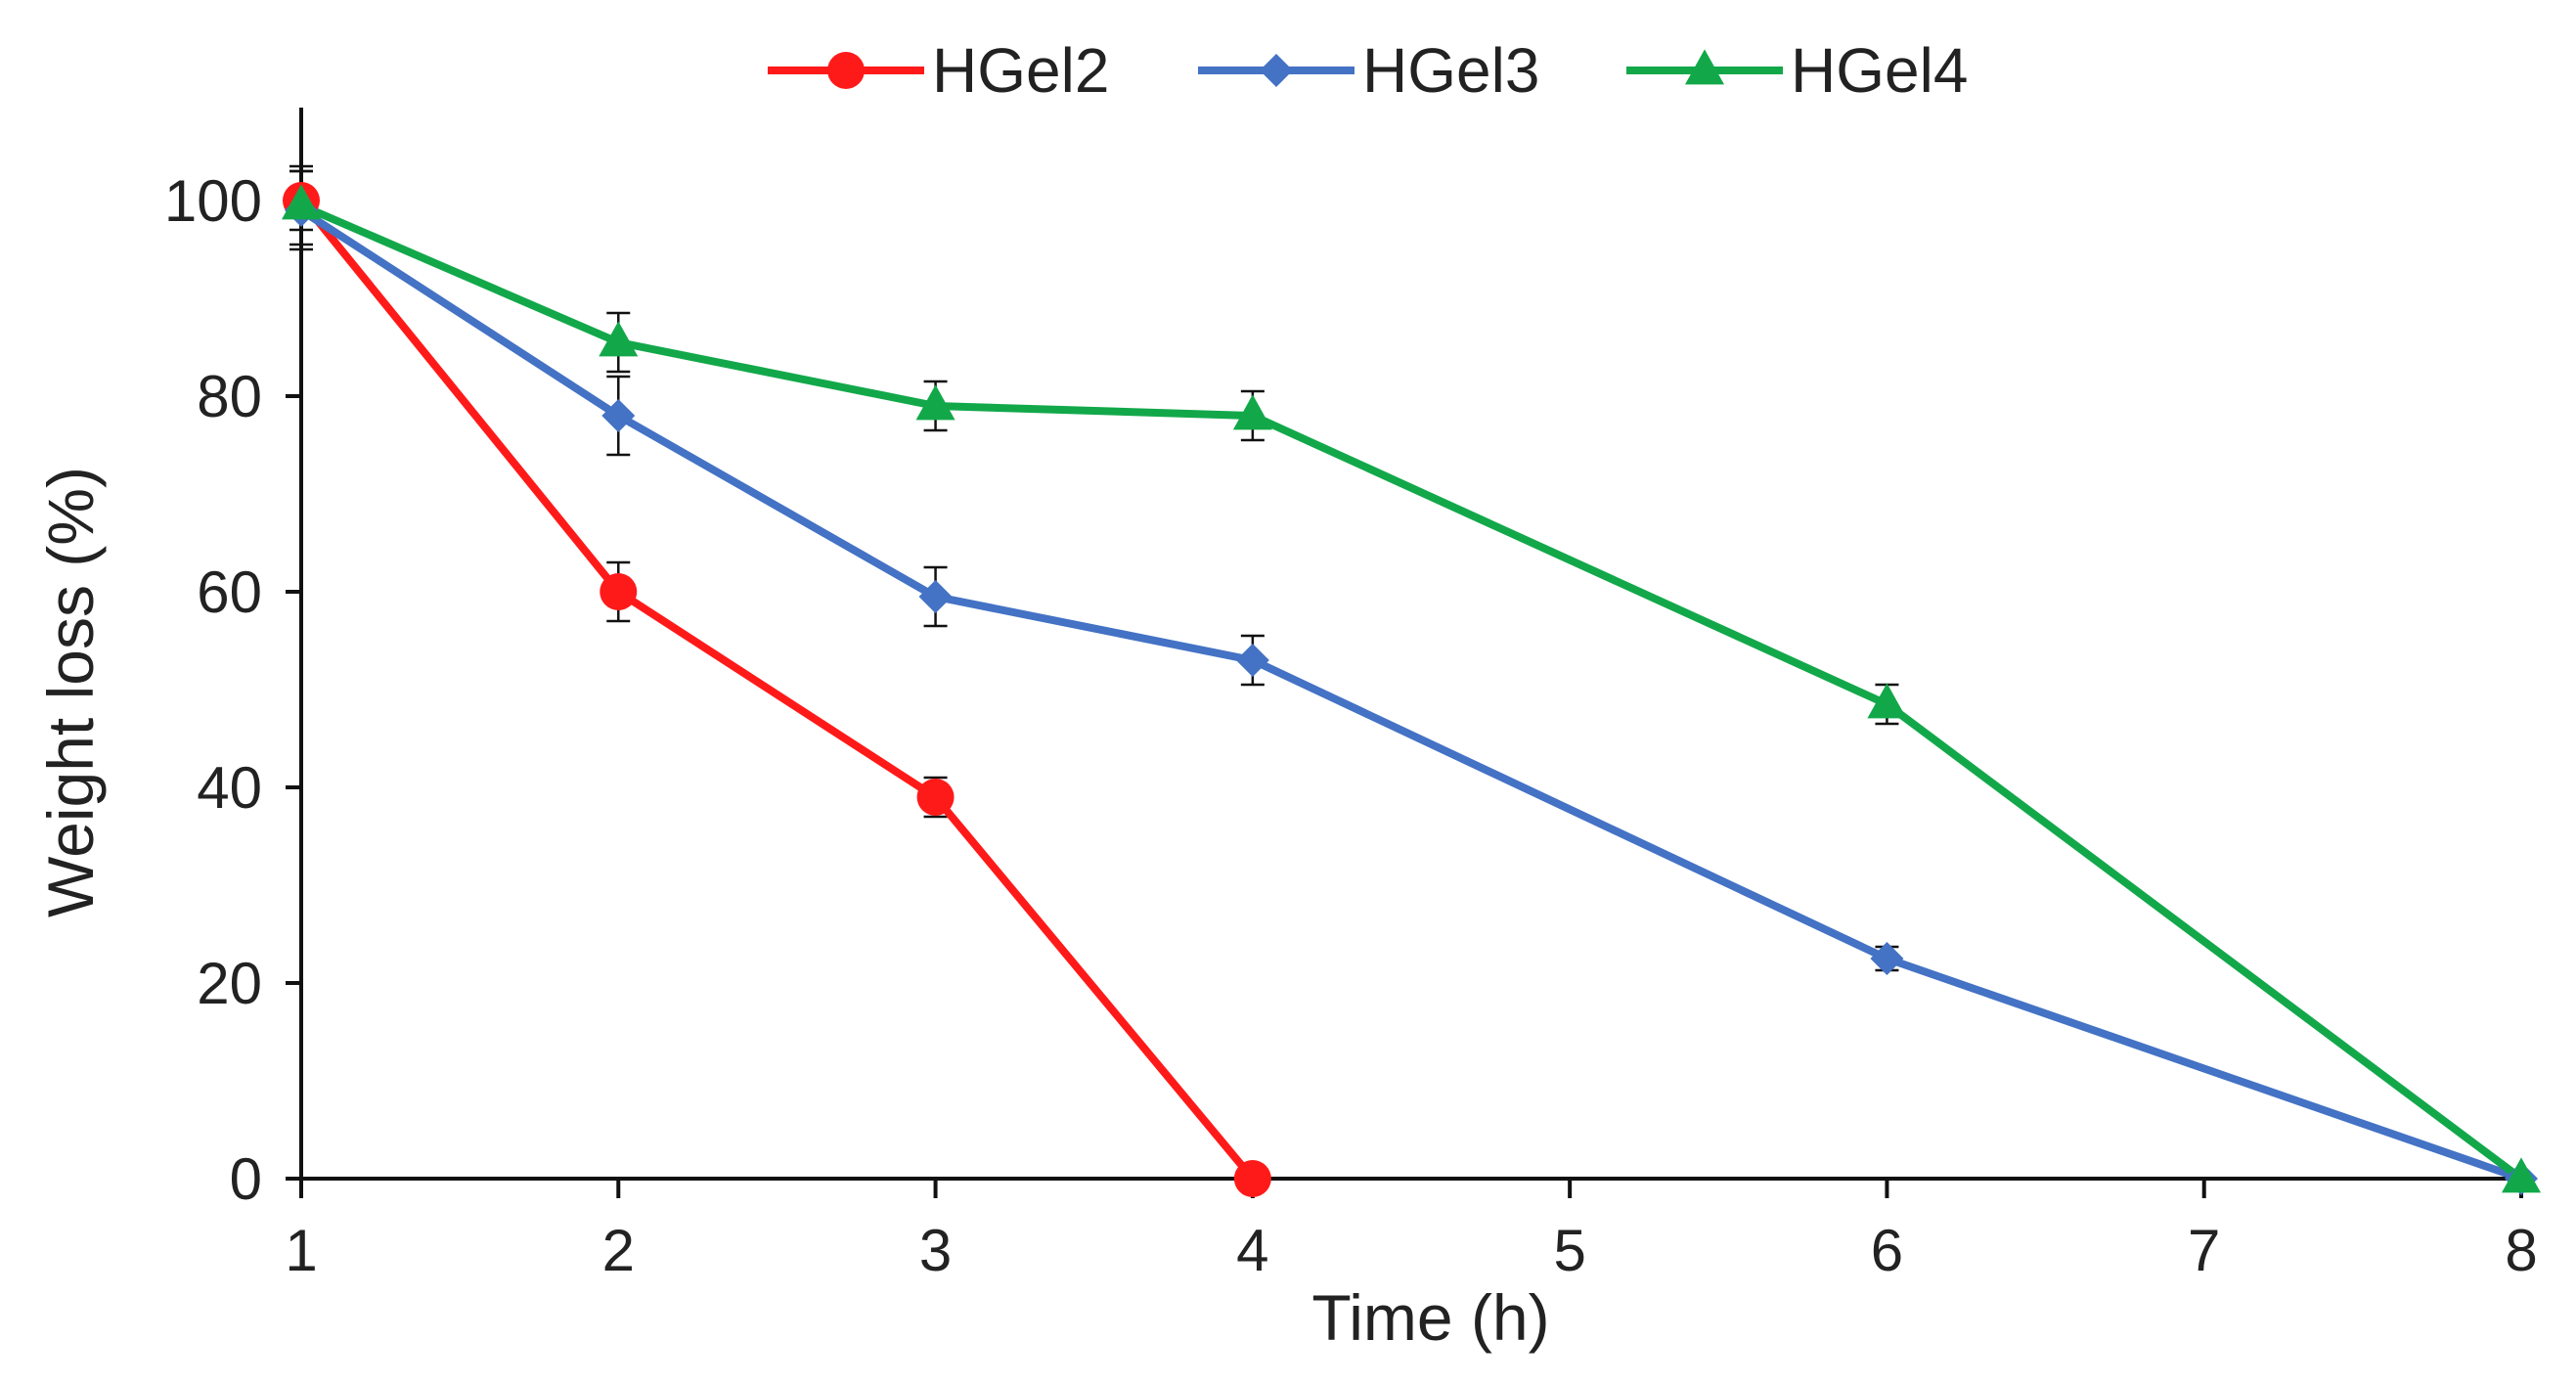 This screenshot has width=2576, height=1385. What do you see at coordinates (213, 201) in the screenshot?
I see `y-tick-label: 100` at bounding box center [213, 201].